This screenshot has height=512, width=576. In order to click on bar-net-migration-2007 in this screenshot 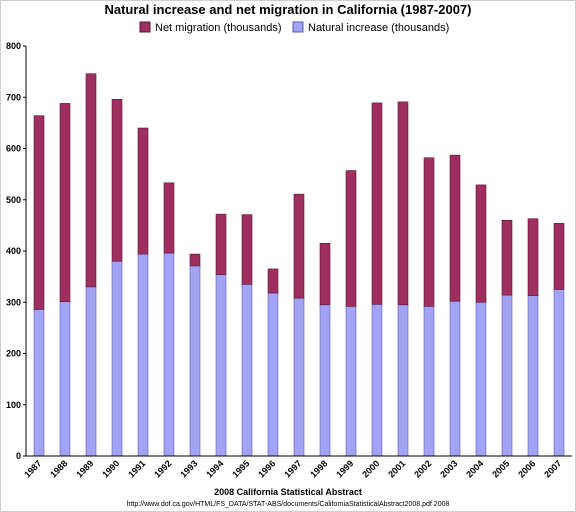, I will do `click(559, 256)`.